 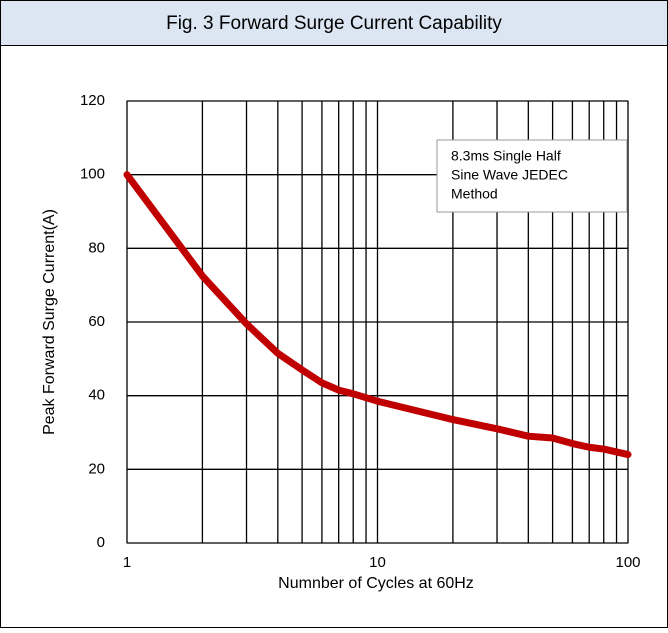 I want to click on y-tick-label: 100, so click(x=92, y=174).